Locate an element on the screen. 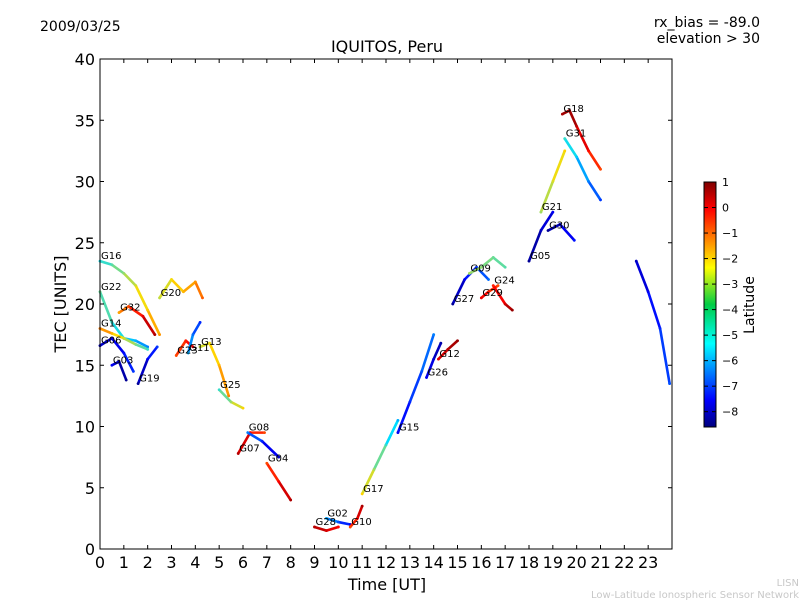 The image size is (800, 600). series-label: G22 is located at coordinates (111, 287).